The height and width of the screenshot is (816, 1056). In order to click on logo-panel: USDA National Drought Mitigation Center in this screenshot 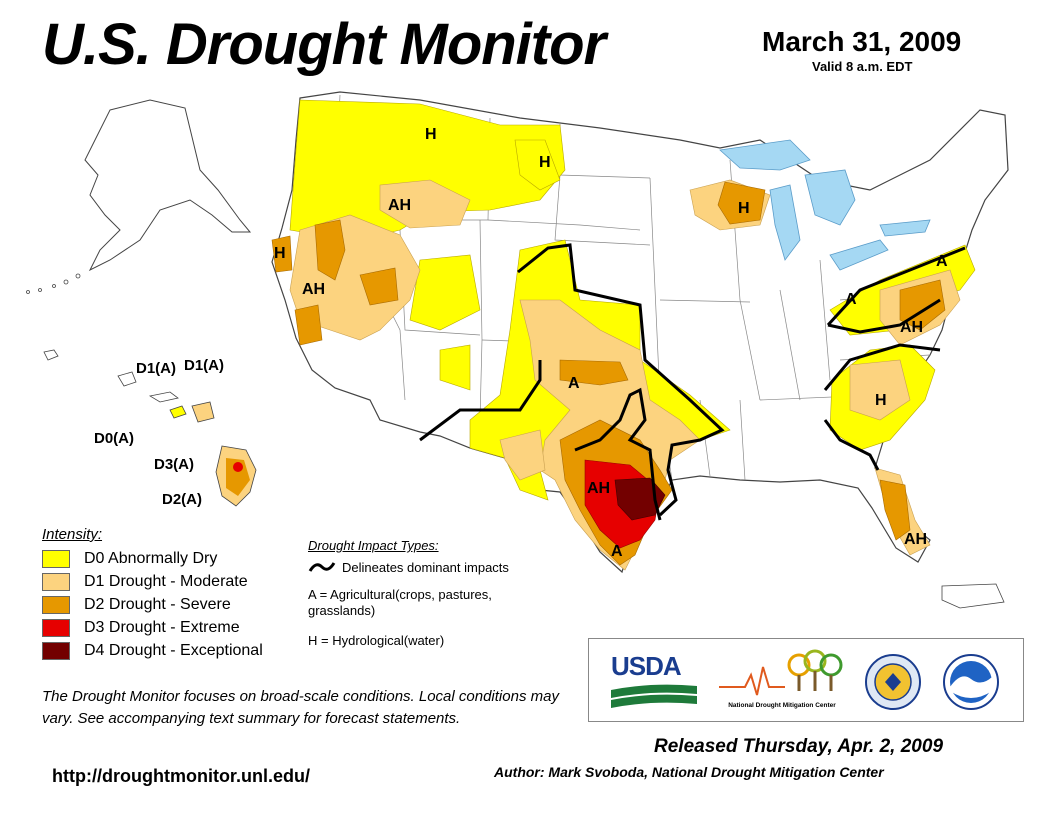, I will do `click(806, 680)`.